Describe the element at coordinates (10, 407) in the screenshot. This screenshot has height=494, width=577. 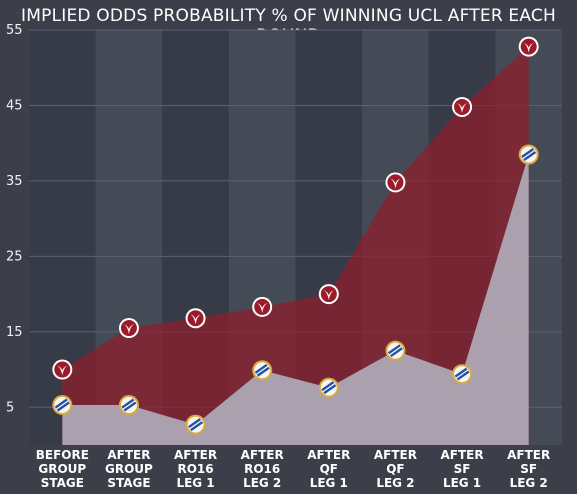
I see `y-tick-label: 5` at that location.